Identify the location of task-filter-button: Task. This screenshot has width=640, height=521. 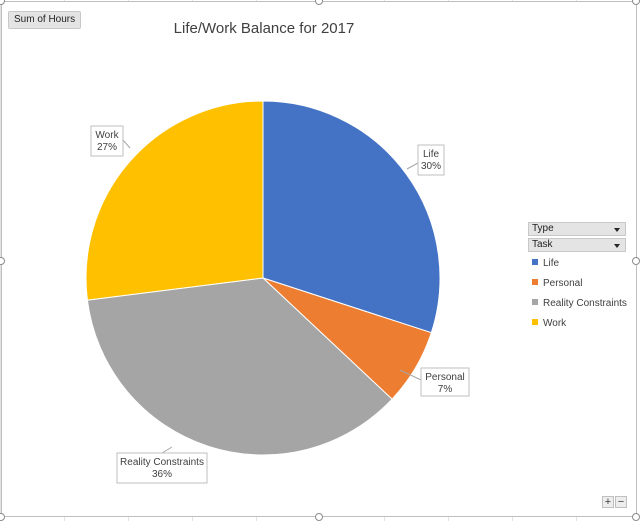
(577, 245).